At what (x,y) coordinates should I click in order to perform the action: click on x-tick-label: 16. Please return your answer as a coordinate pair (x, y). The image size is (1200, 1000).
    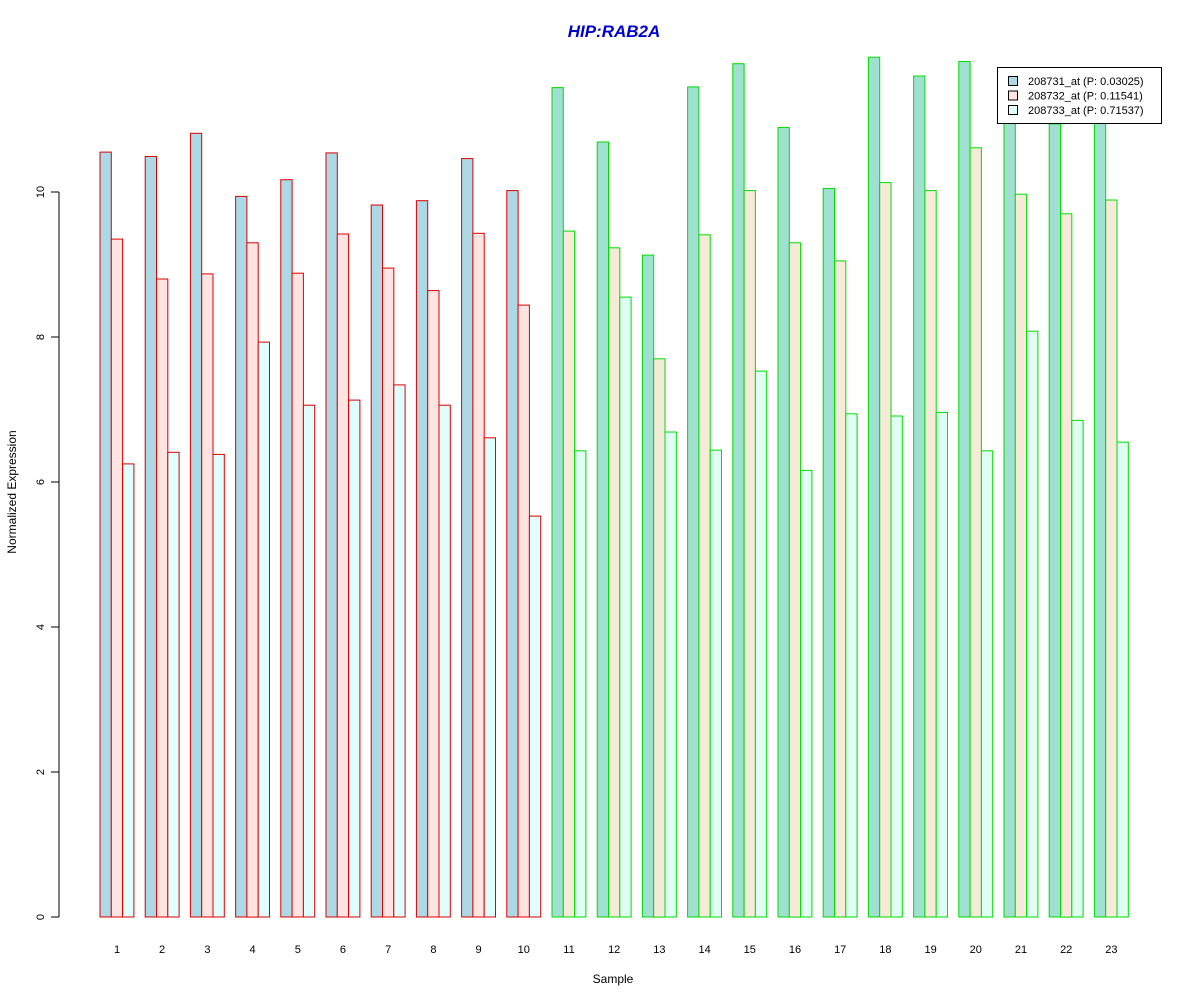
    Looking at the image, I should click on (795, 950).